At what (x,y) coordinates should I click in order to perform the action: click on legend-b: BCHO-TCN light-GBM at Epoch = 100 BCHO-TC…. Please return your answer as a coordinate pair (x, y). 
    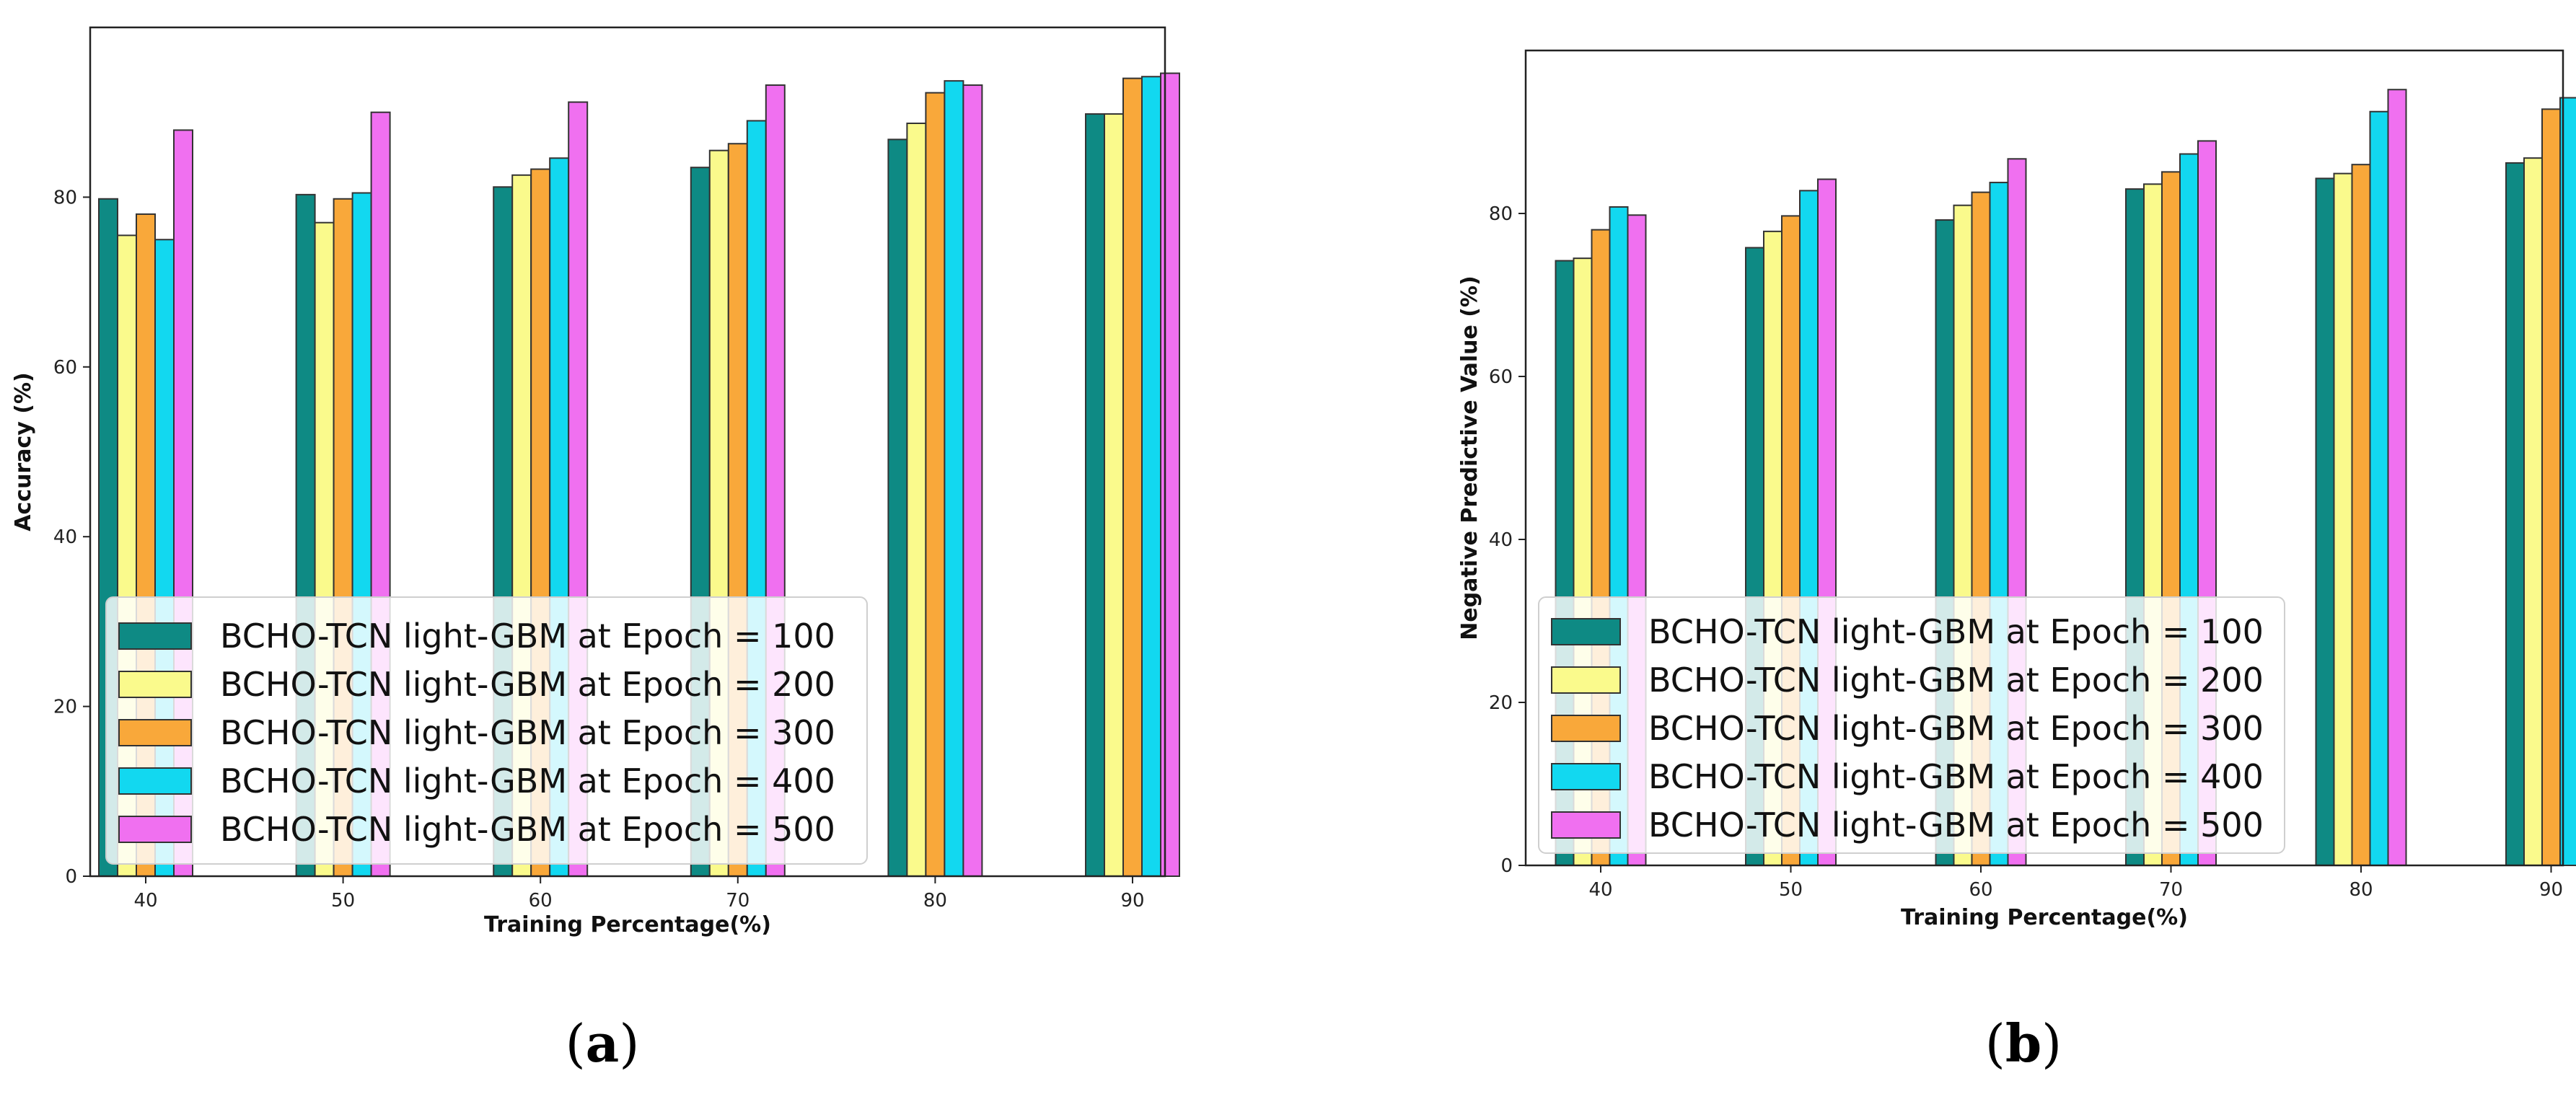
    Looking at the image, I should click on (1911, 725).